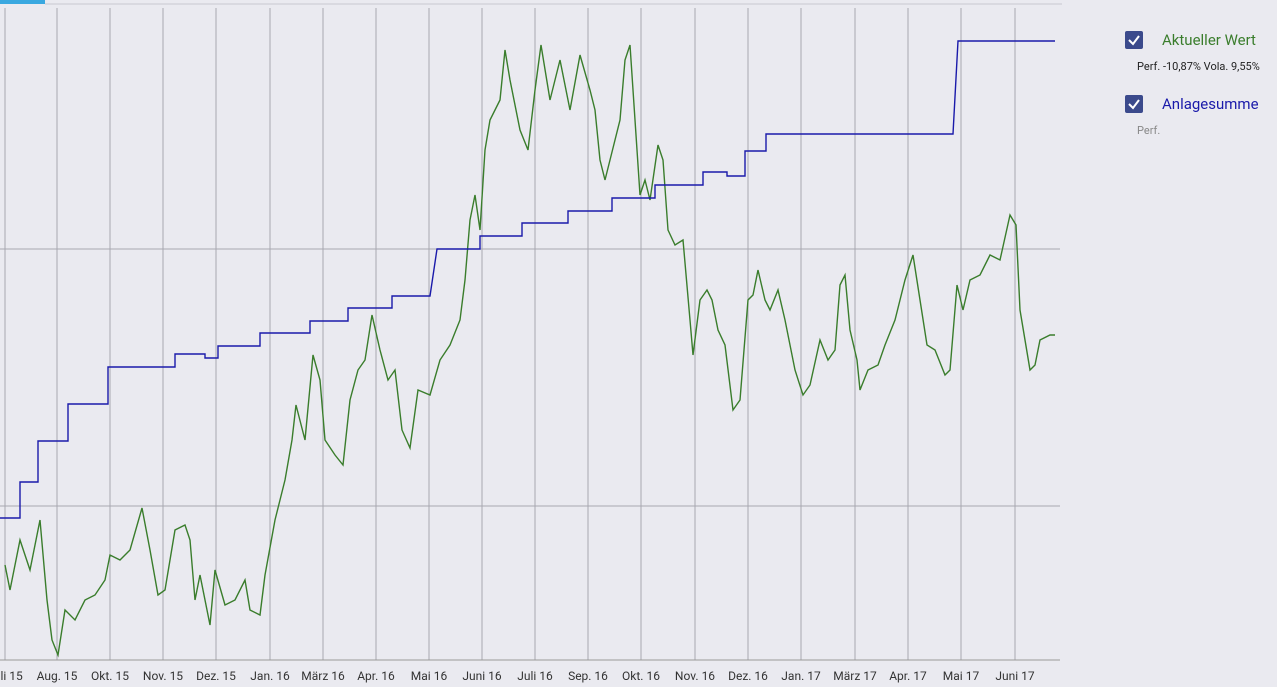 The image size is (1277, 687). Describe the element at coordinates (11, 676) in the screenshot. I see `x-tick-label: Juli 15` at that location.